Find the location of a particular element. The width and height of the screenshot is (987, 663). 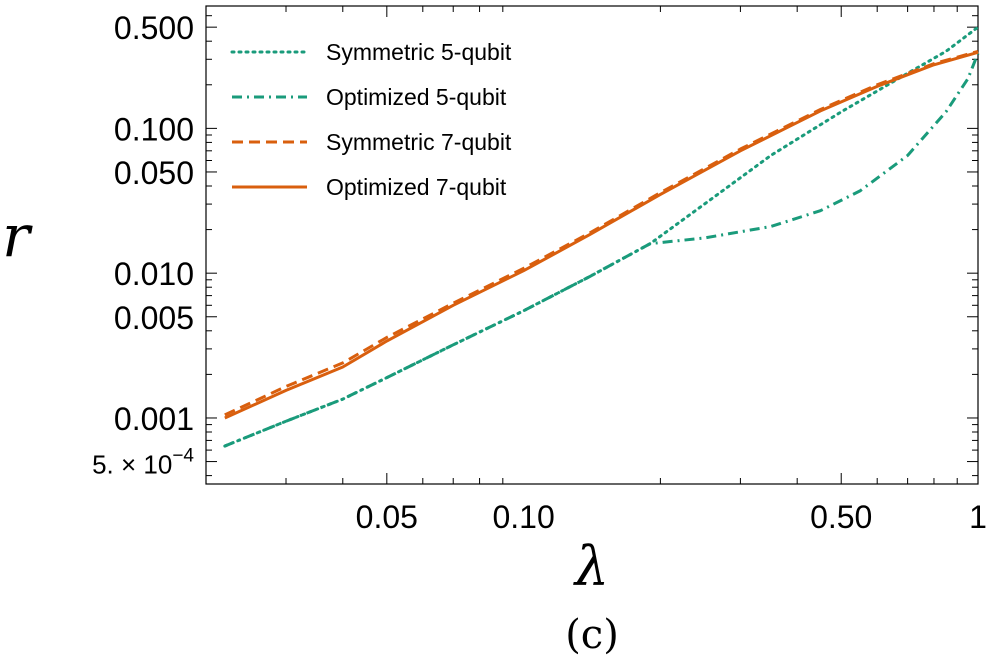

legend-label: Symmetric 5-qubit is located at coordinates (419, 52).